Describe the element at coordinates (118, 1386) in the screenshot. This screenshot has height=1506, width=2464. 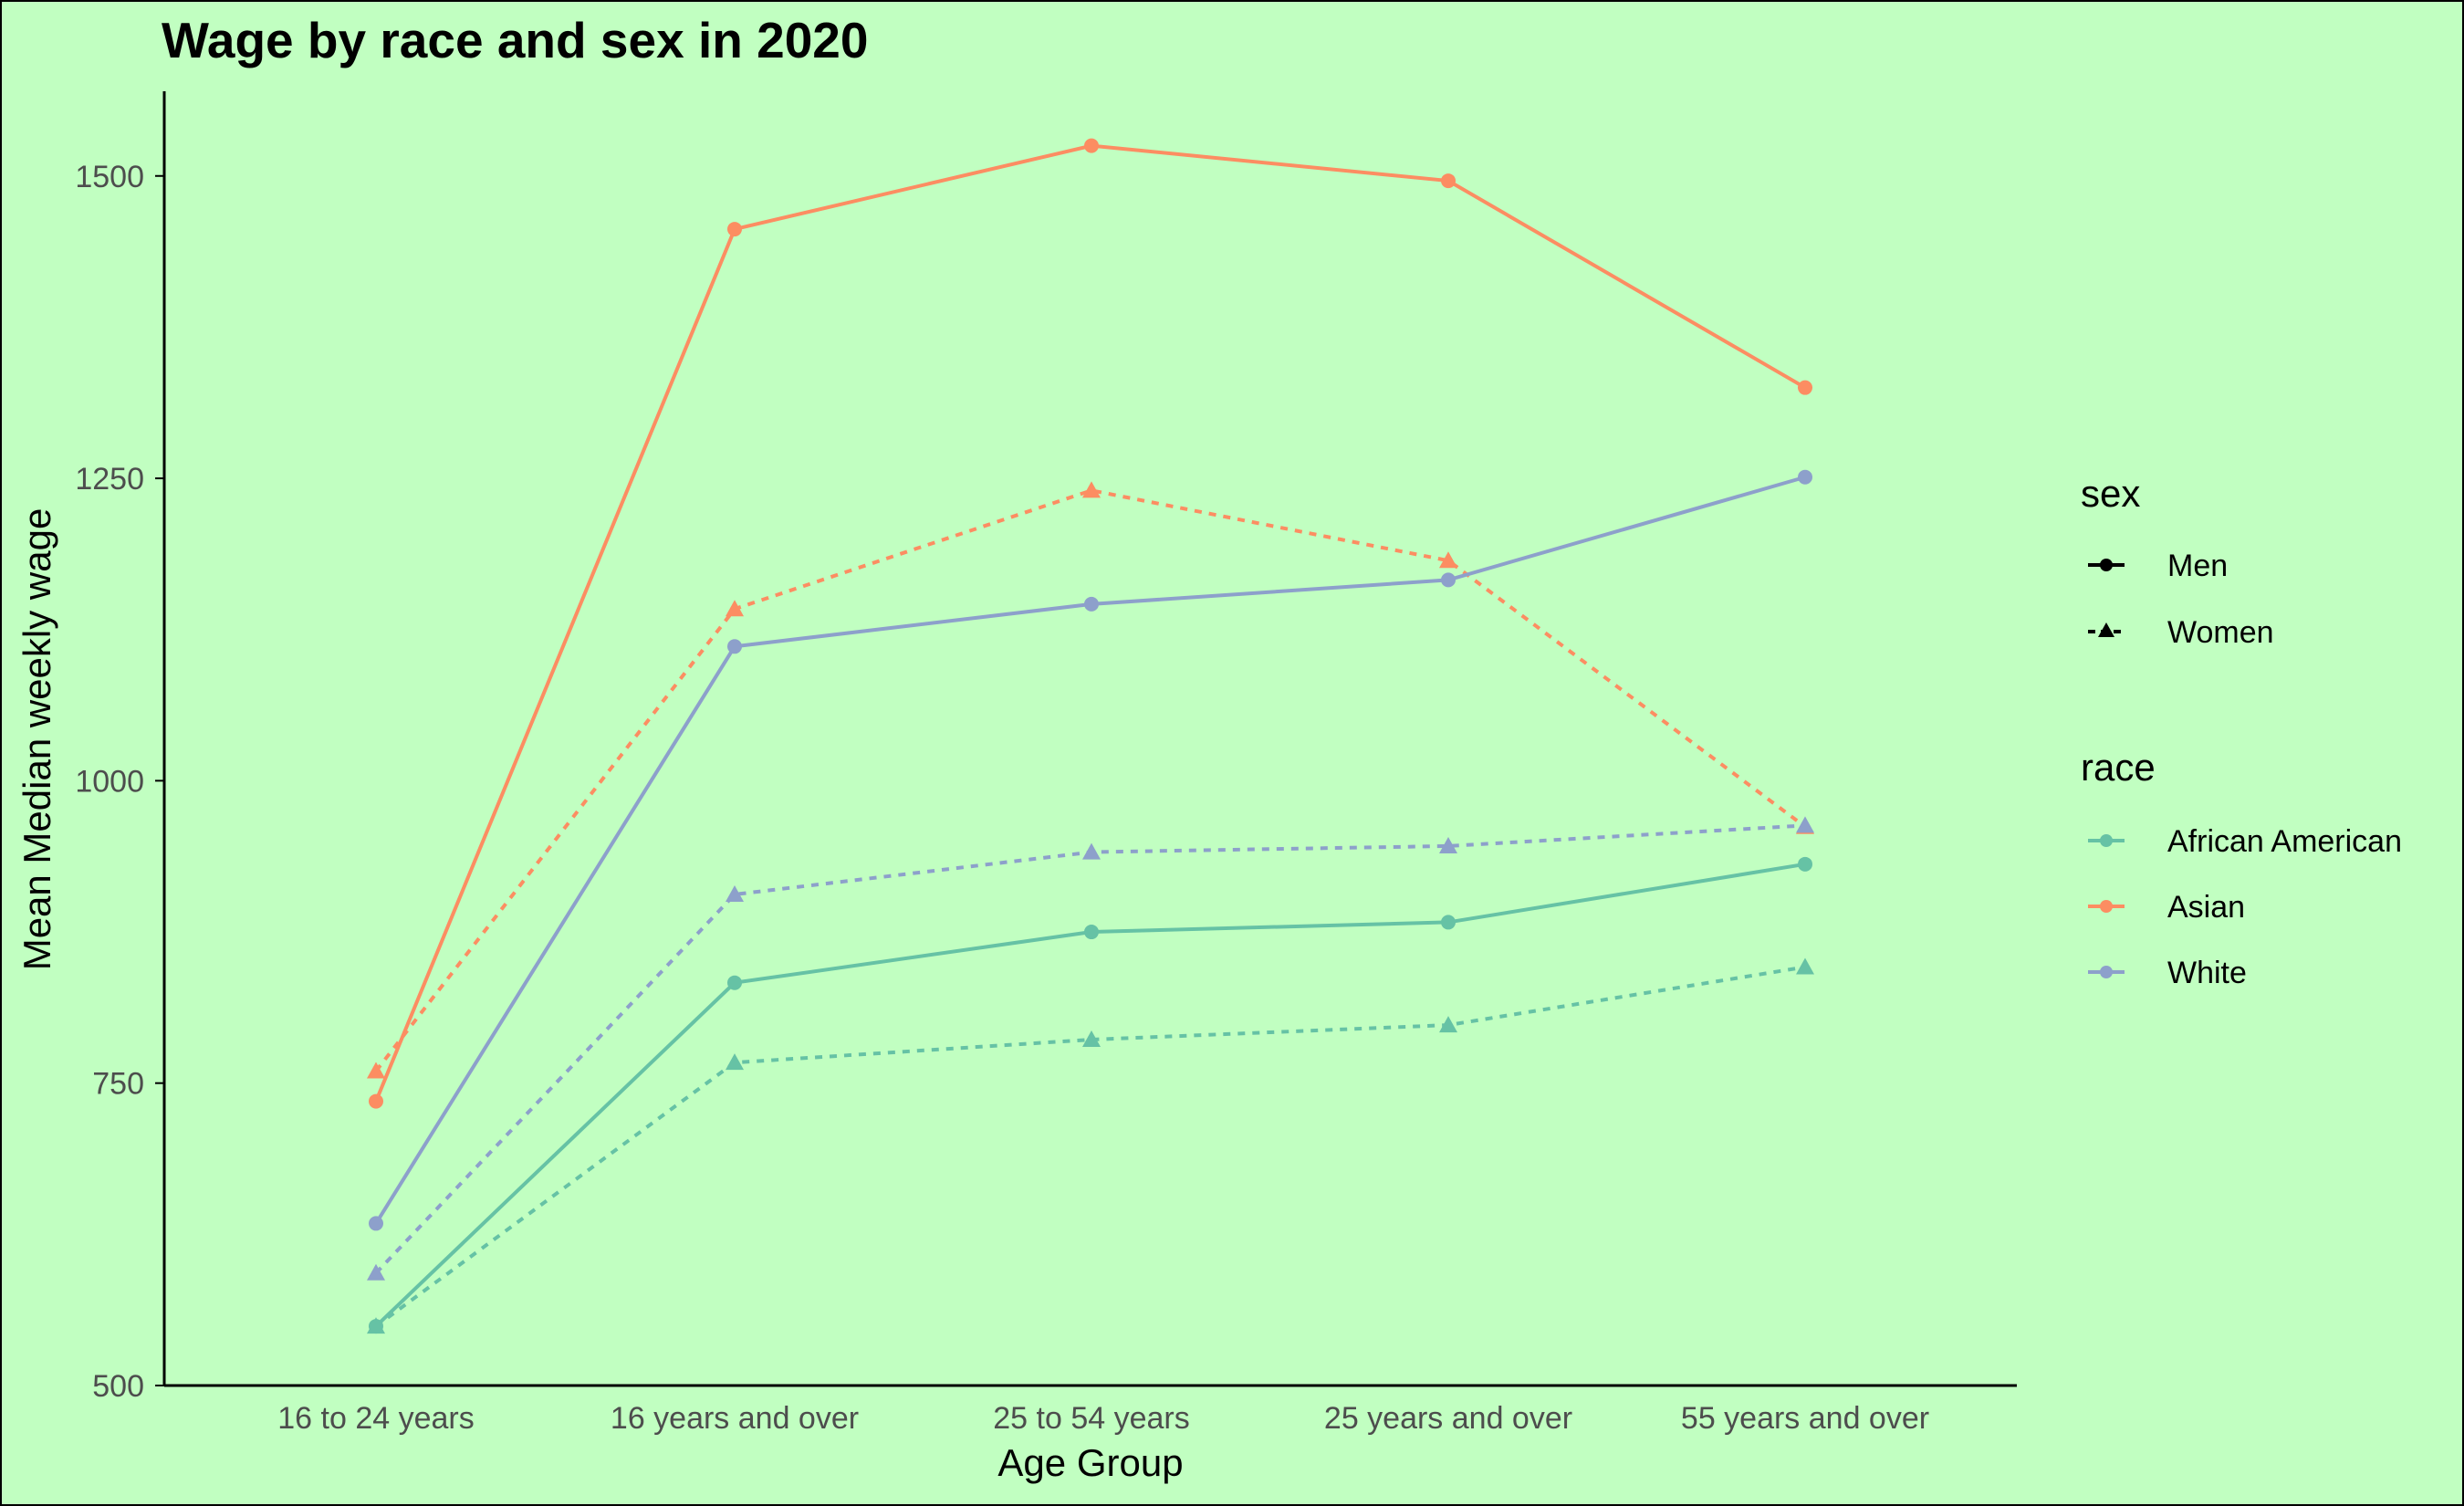
I see `y-tick-label: 500` at that location.